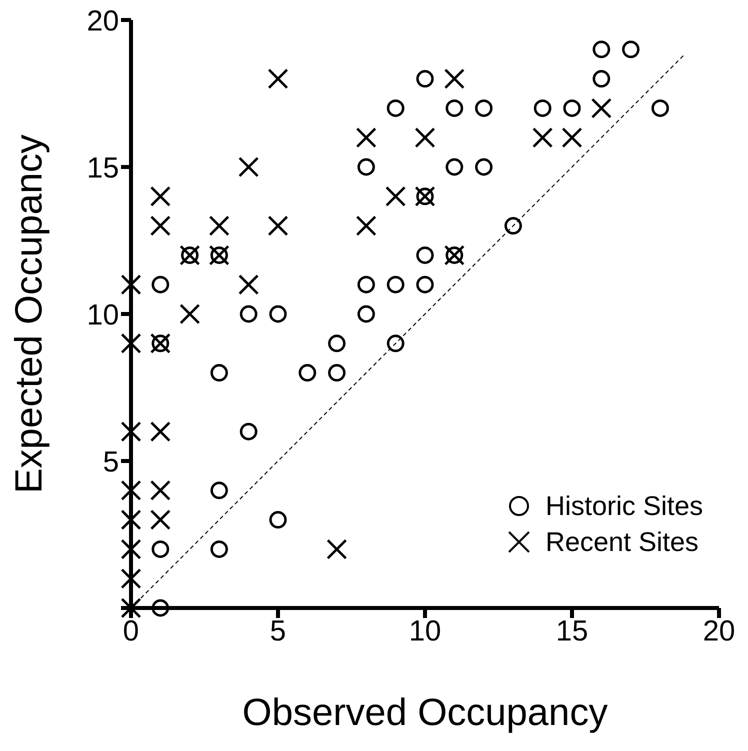 The image size is (748, 751). I want to click on y-tick-label: 10, so click(102, 315).